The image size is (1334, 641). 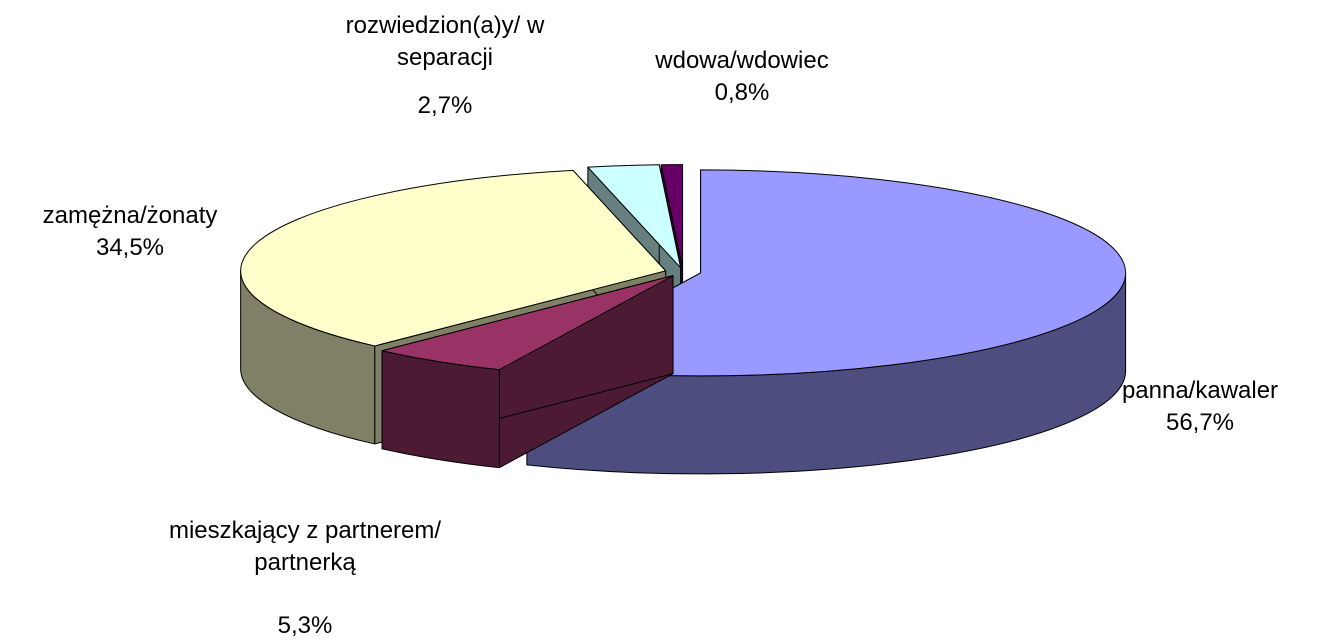 I want to click on slice-label: zamężna/żonaty, so click(x=130, y=215).